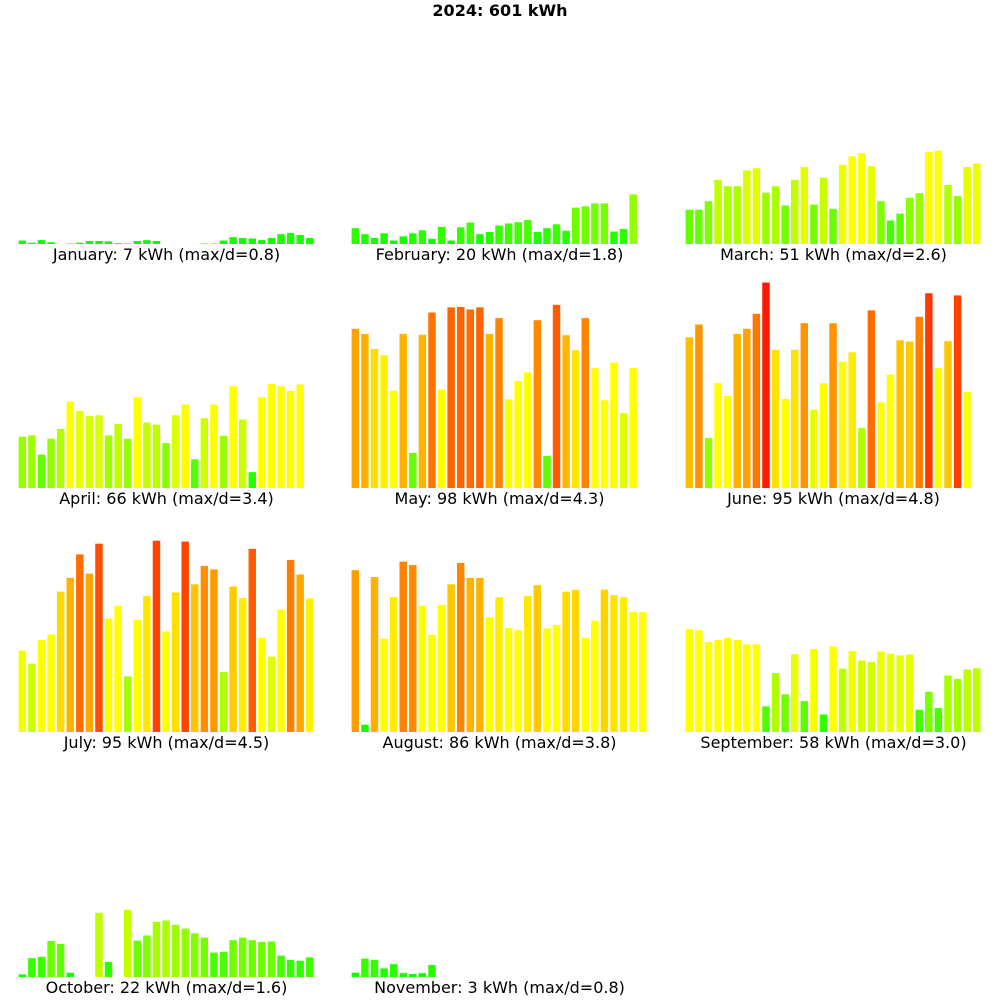 The width and height of the screenshot is (1000, 1000). I want to click on month-label: February: 20 kWh (max/d=1.8), so click(500, 254).